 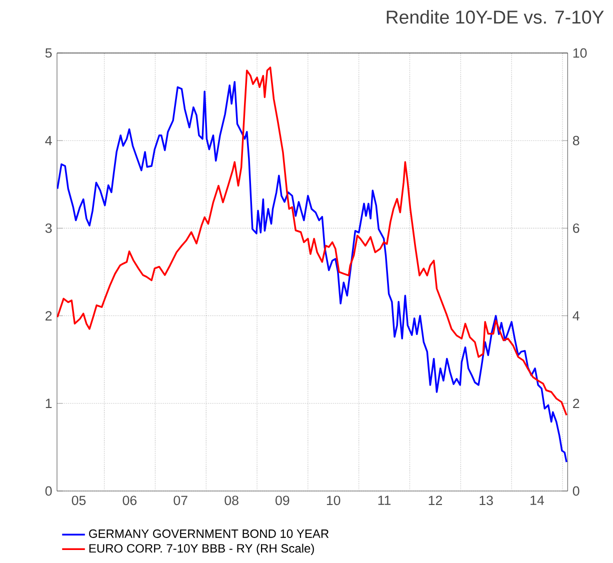 I want to click on y-tick-label: 5, so click(x=48, y=53).